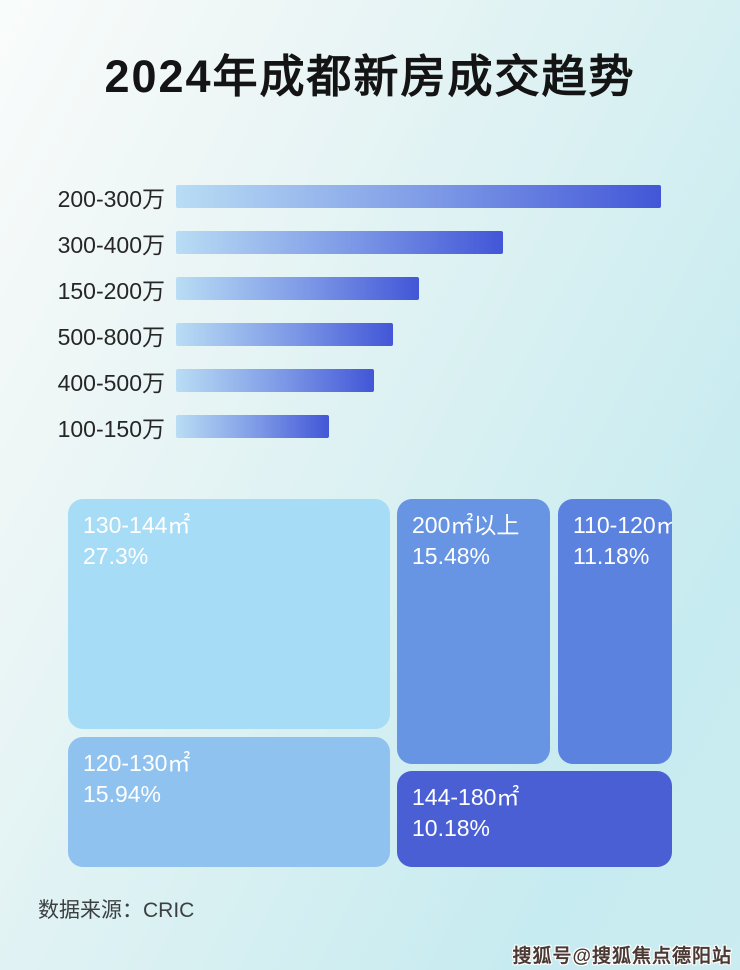 This screenshot has height=970, width=740. Describe the element at coordinates (116, 556) in the screenshot. I see `treemap-block-value: 27.3%` at that location.